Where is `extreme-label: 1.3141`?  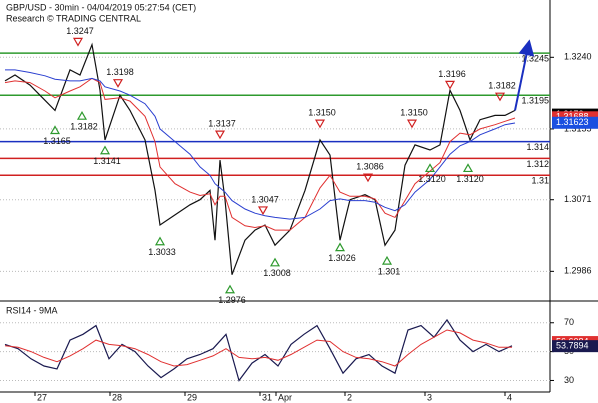
extreme-label: 1.3141 is located at coordinates (107, 161).